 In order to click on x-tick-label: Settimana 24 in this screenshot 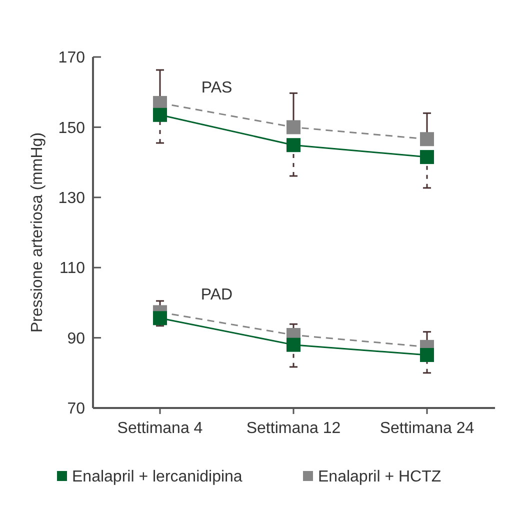, I will do `click(427, 428)`.